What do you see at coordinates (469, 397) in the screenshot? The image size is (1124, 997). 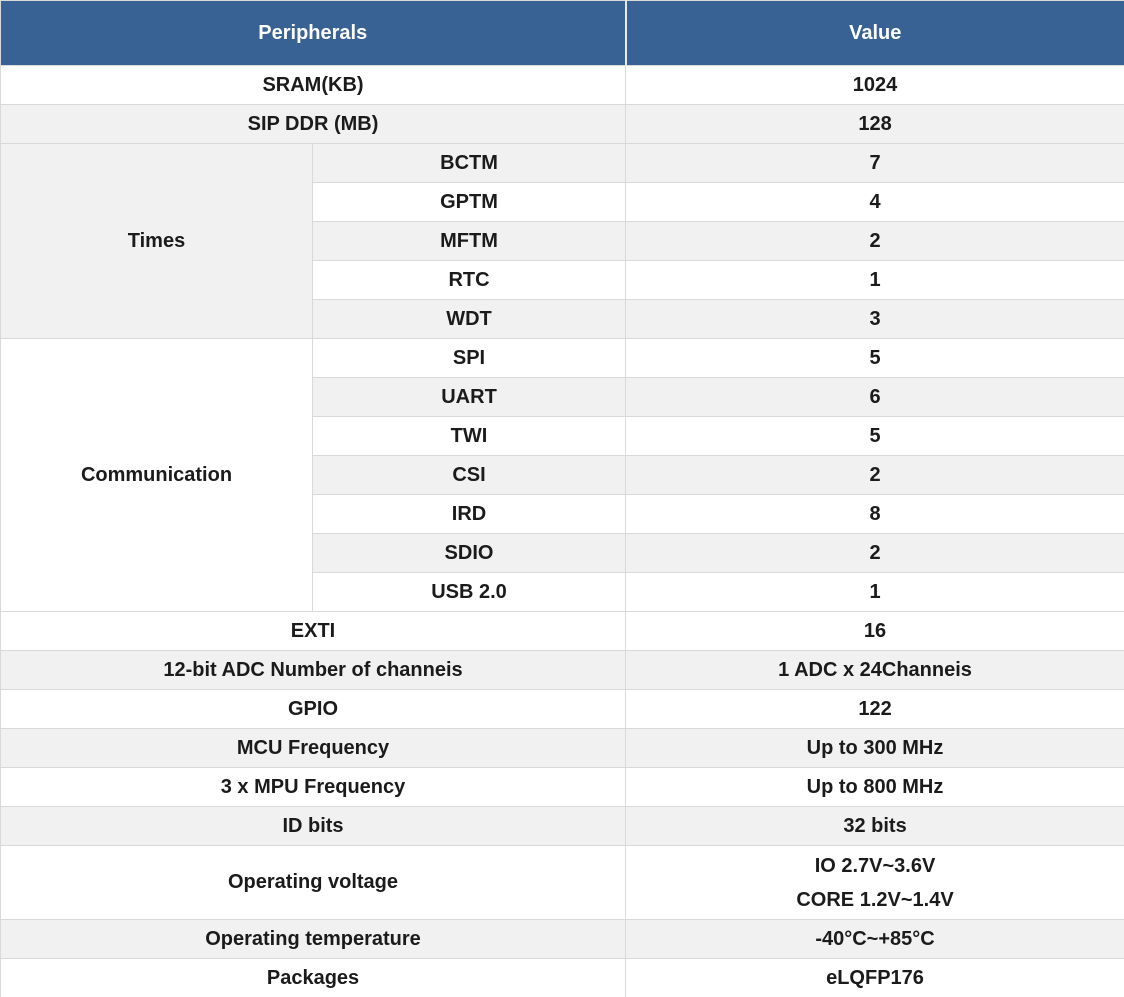 I see `cell-uart-label: UART` at bounding box center [469, 397].